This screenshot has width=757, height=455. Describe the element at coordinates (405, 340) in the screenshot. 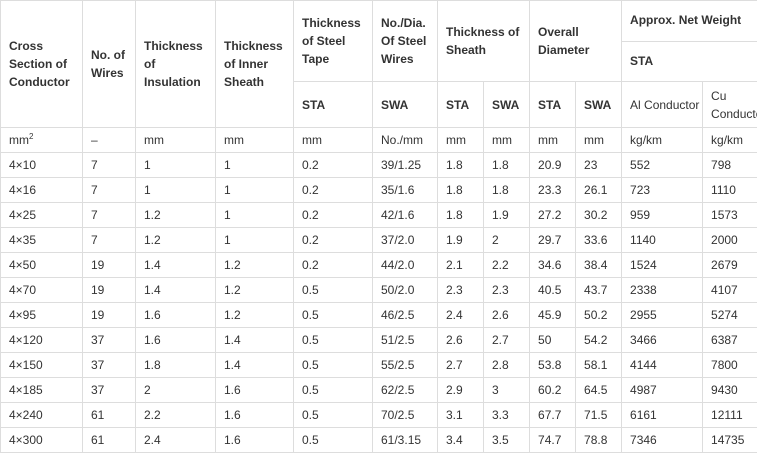

I see `cell-steel-wires: 51/2.5` at that location.